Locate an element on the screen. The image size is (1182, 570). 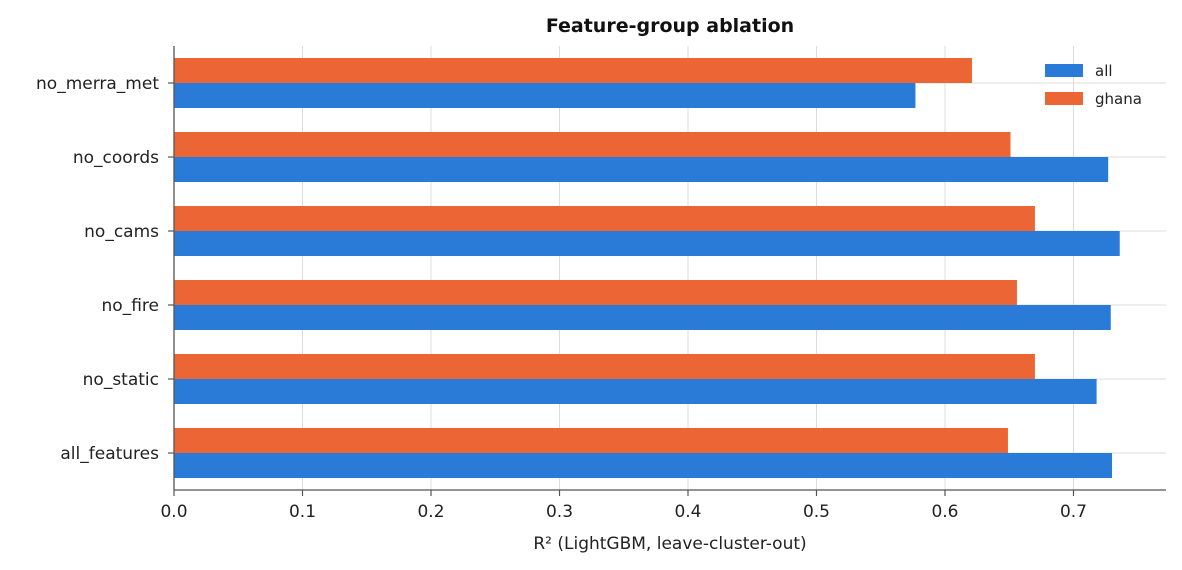
x-tick-label: 0.7 is located at coordinates (1073, 512).